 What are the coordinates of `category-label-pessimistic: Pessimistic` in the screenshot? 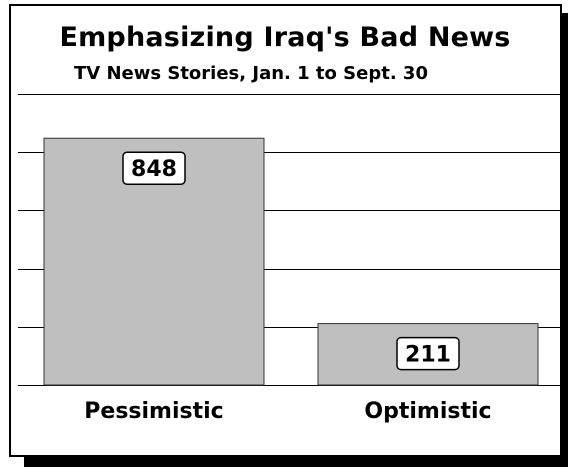 It's located at (153, 411).